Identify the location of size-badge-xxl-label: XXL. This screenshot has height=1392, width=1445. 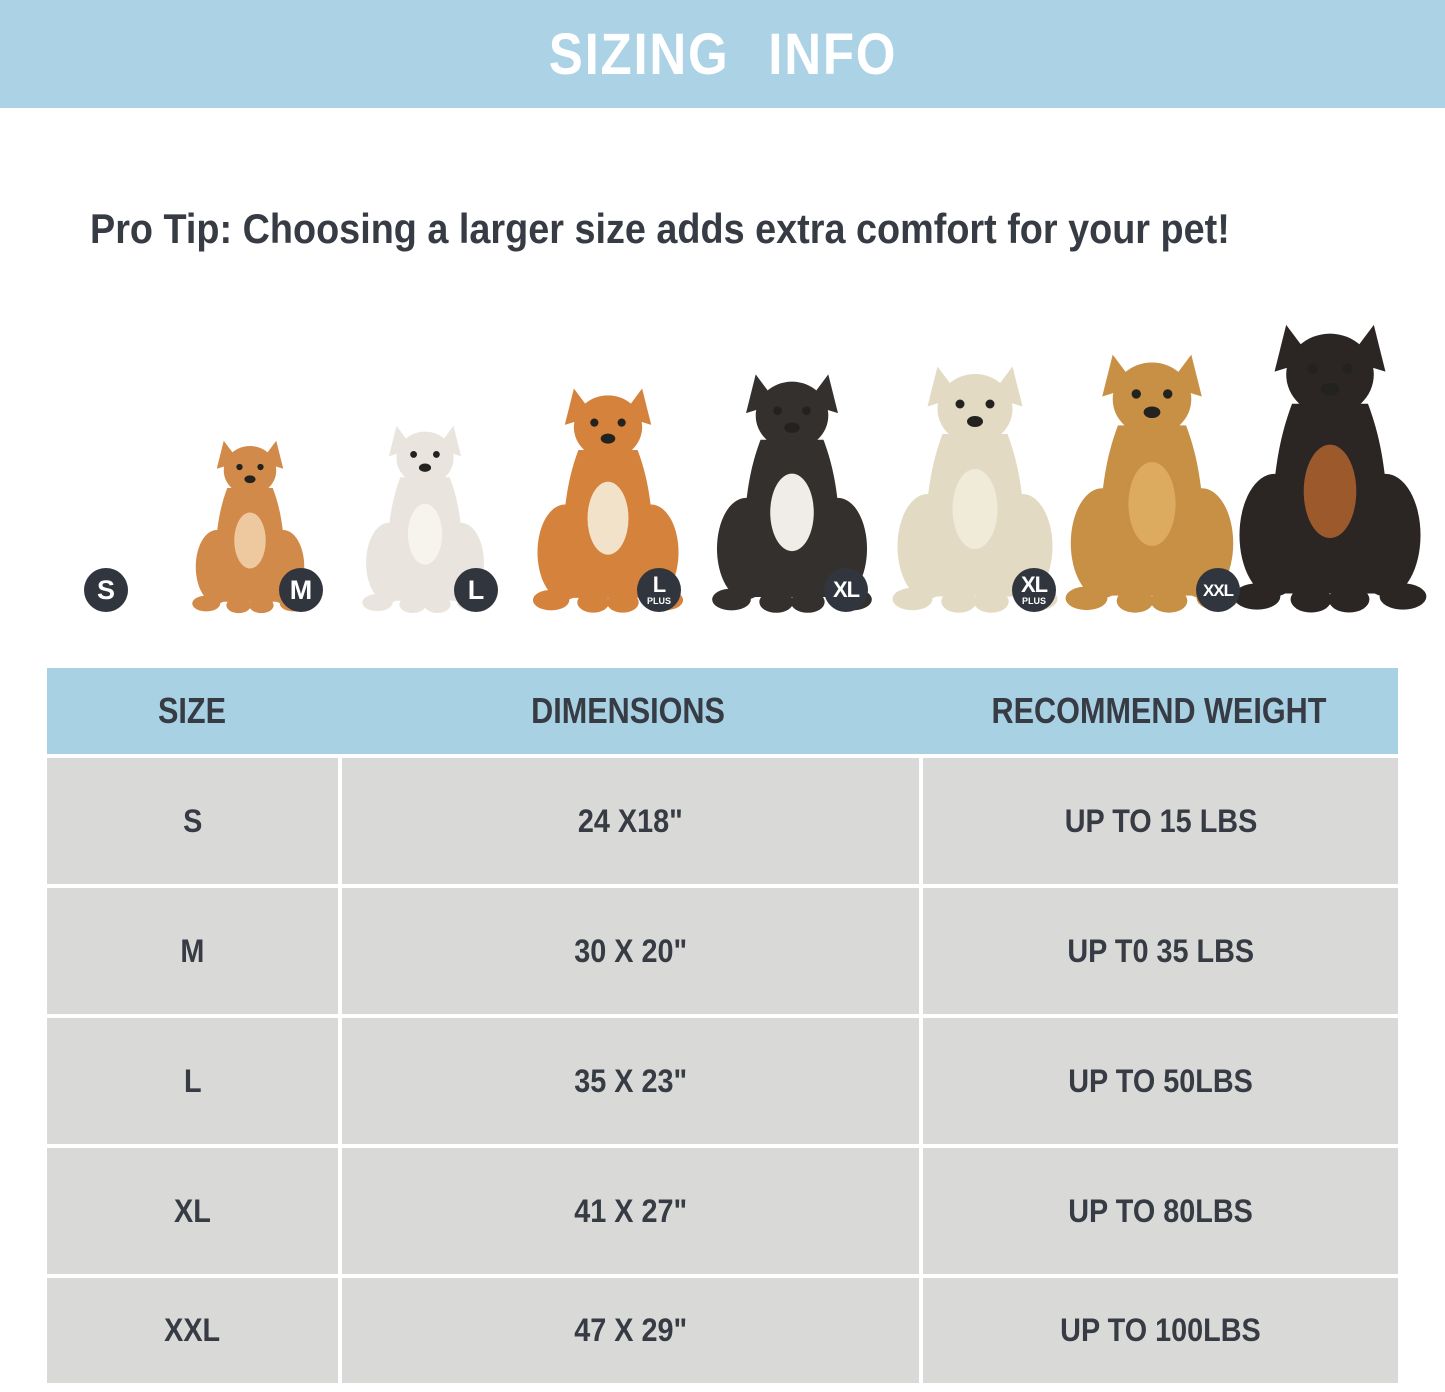
(1218, 590).